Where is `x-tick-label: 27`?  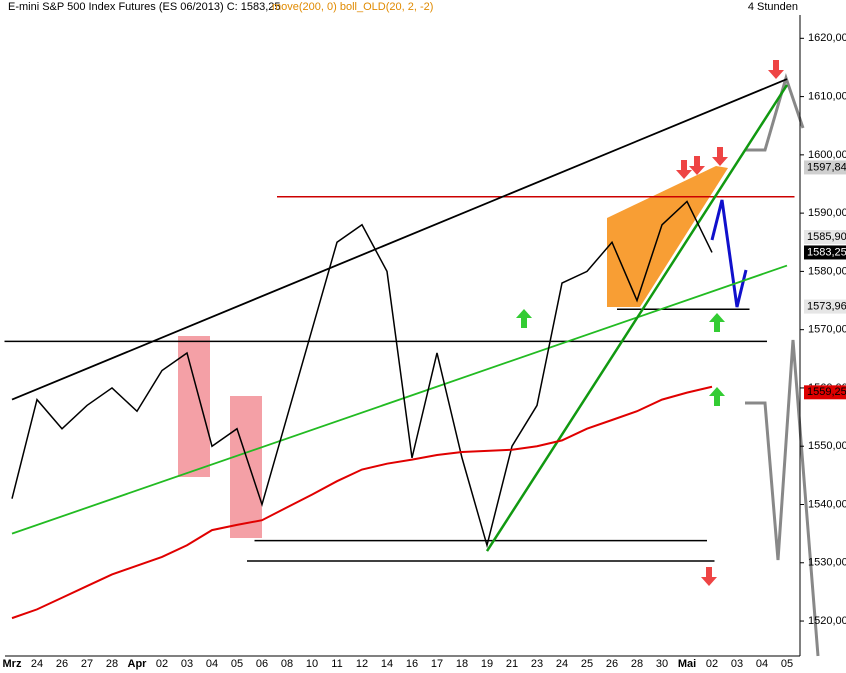 x-tick-label: 27 is located at coordinates (87, 664).